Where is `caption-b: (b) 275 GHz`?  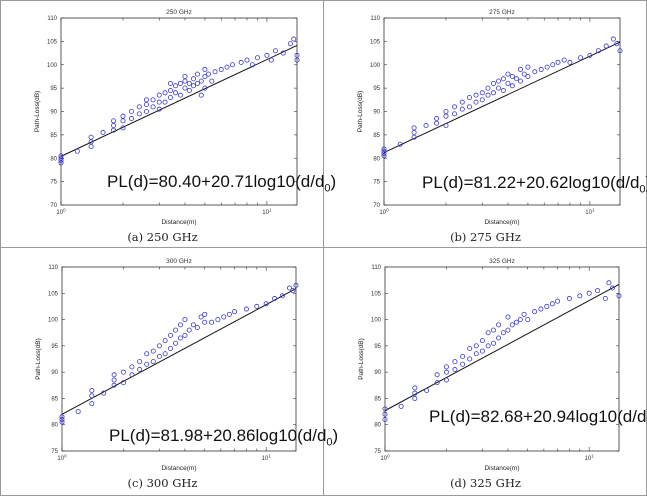 caption-b: (b) 275 GHz is located at coordinates (485, 237).